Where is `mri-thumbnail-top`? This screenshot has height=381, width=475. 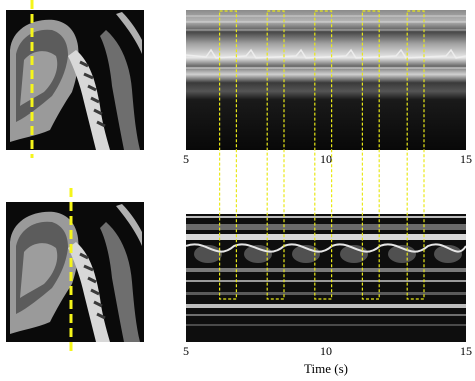 mri-thumbnail-top is located at coordinates (75, 80).